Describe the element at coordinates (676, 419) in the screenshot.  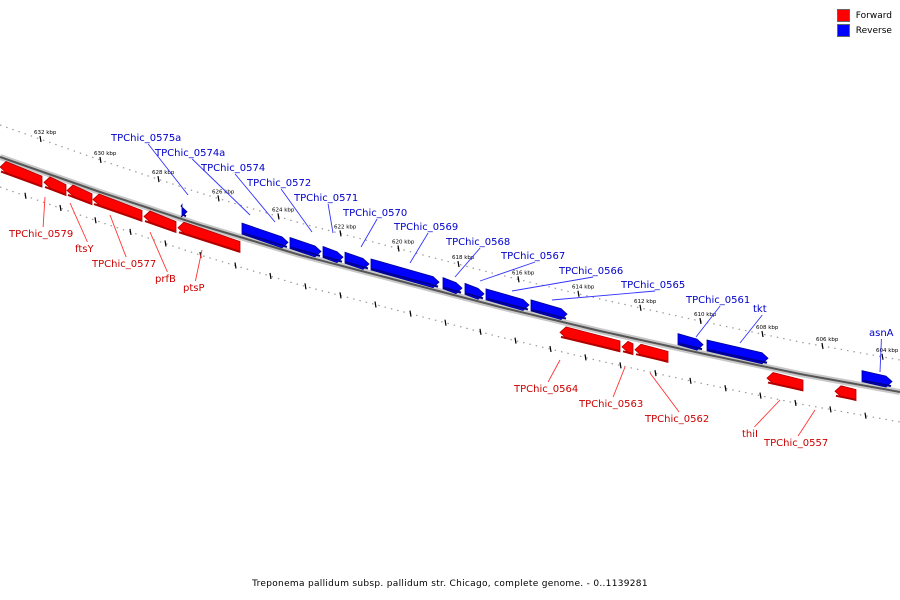
I see `forward-gene-label: TPChic_0562` at that location.